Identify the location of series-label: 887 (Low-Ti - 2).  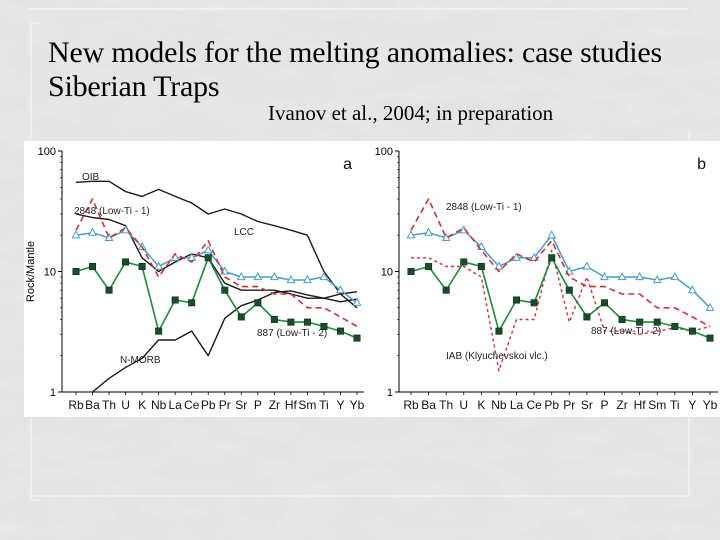
(292, 333).